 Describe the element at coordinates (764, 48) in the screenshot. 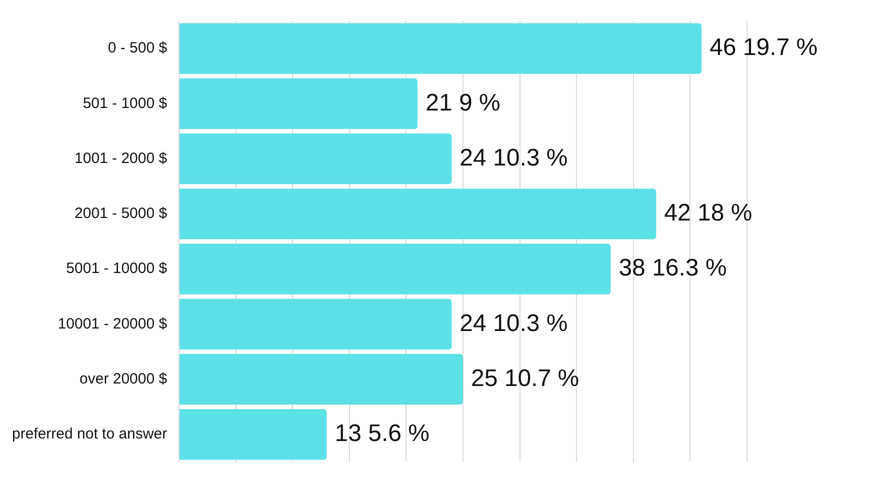

I see `data-label: 46 19.7 %` at that location.